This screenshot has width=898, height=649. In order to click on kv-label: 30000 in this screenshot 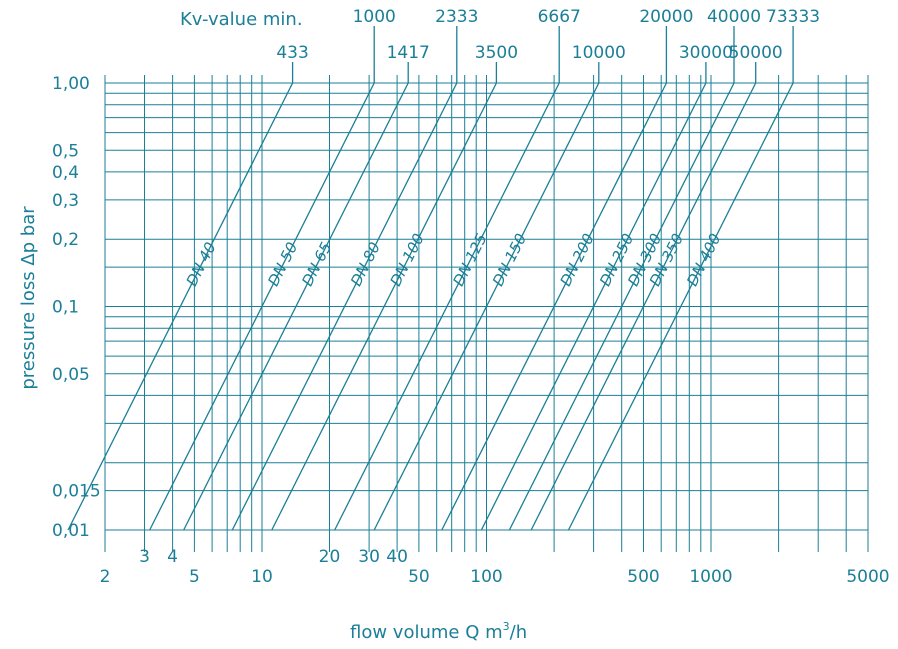, I will do `click(706, 53)`.